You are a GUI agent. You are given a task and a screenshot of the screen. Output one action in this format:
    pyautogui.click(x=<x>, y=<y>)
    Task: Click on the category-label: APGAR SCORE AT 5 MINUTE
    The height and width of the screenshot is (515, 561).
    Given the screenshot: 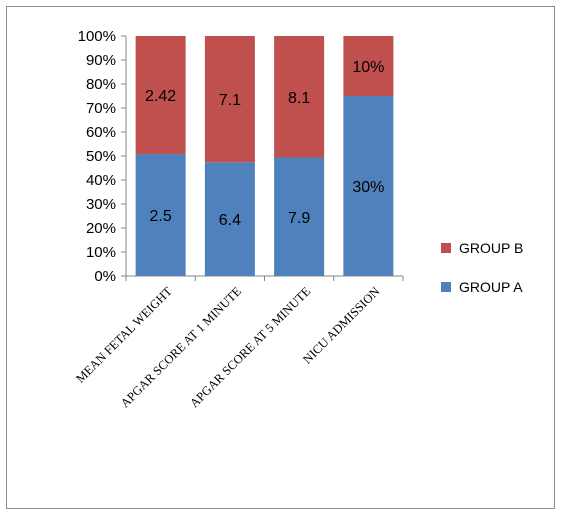 What is the action you would take?
    pyautogui.click(x=250, y=347)
    